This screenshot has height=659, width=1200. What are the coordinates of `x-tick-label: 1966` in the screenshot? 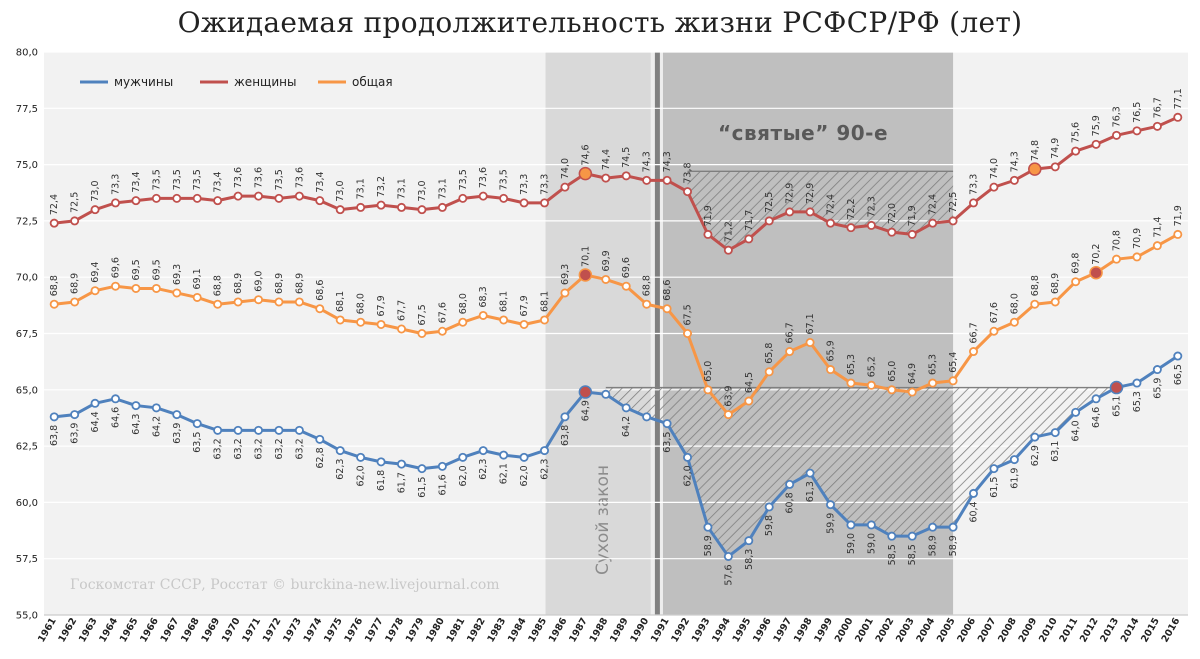 It's located at (149, 630).